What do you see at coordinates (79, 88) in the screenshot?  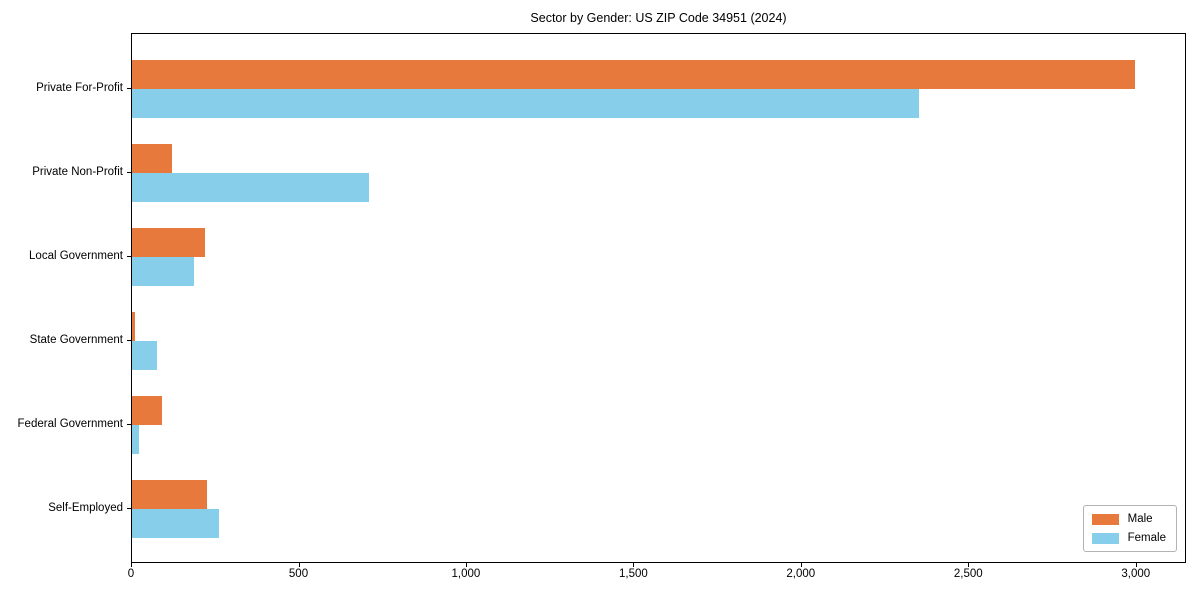 I see `y-axis-label-private-for-profit: Private For-Profit` at bounding box center [79, 88].